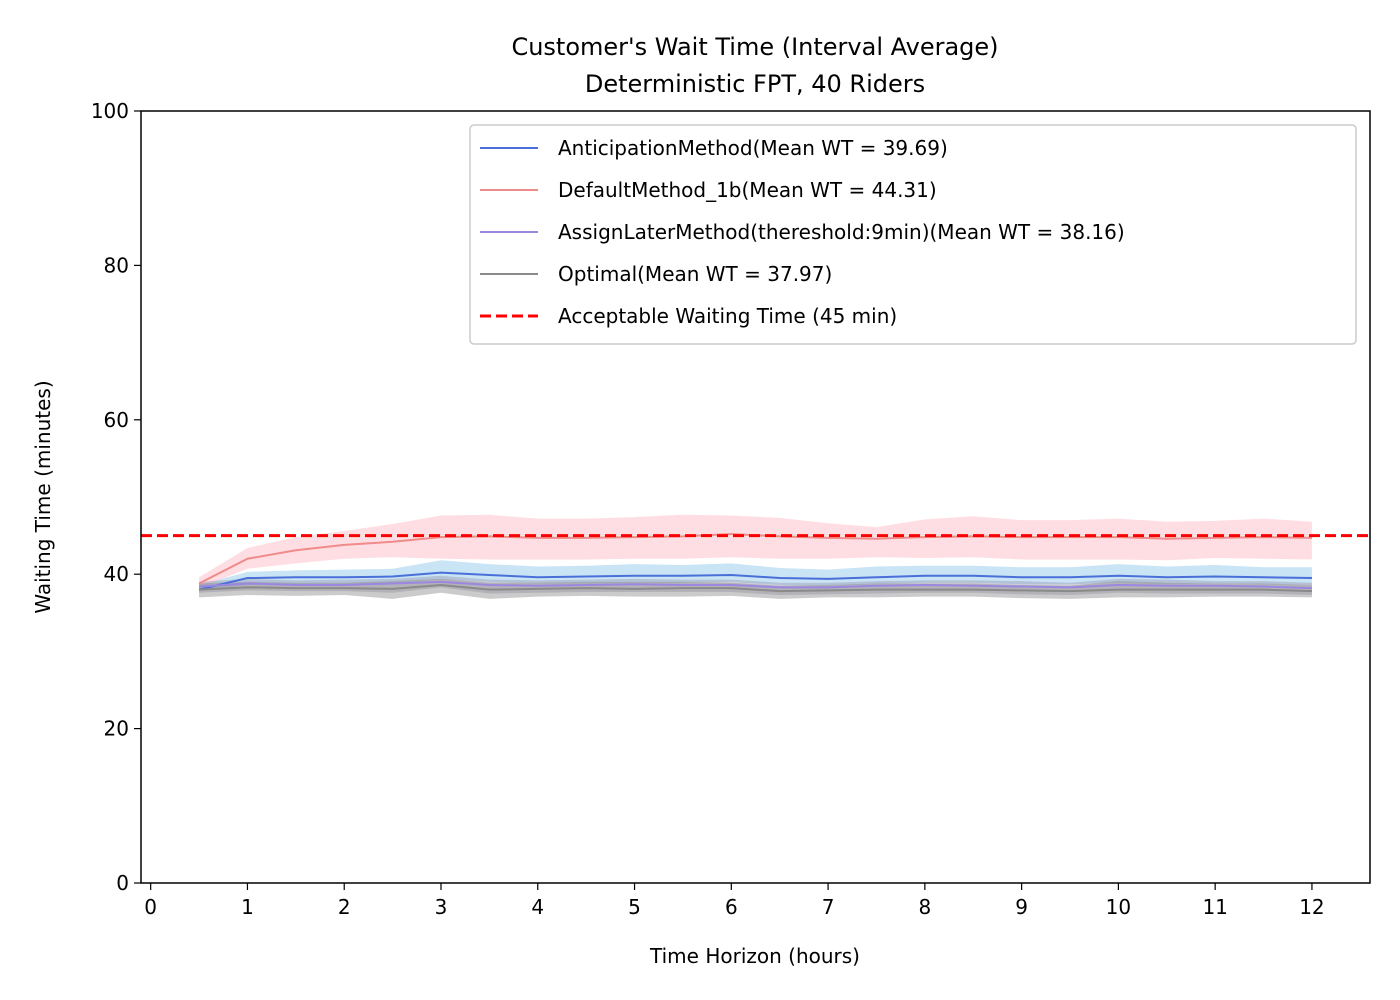  I want to click on x-tick-label: 7, so click(828, 907).